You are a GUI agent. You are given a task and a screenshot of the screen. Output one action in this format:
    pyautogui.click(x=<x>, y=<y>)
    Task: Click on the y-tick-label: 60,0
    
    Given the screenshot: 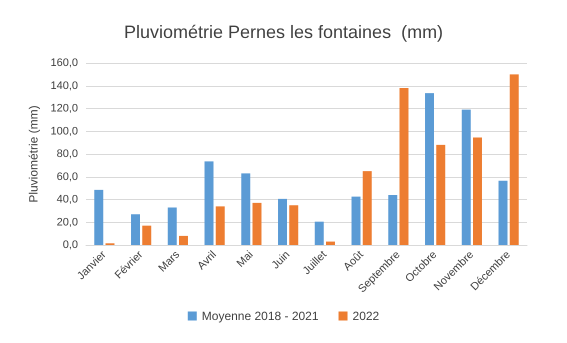 What is the action you would take?
    pyautogui.click(x=67, y=176)
    